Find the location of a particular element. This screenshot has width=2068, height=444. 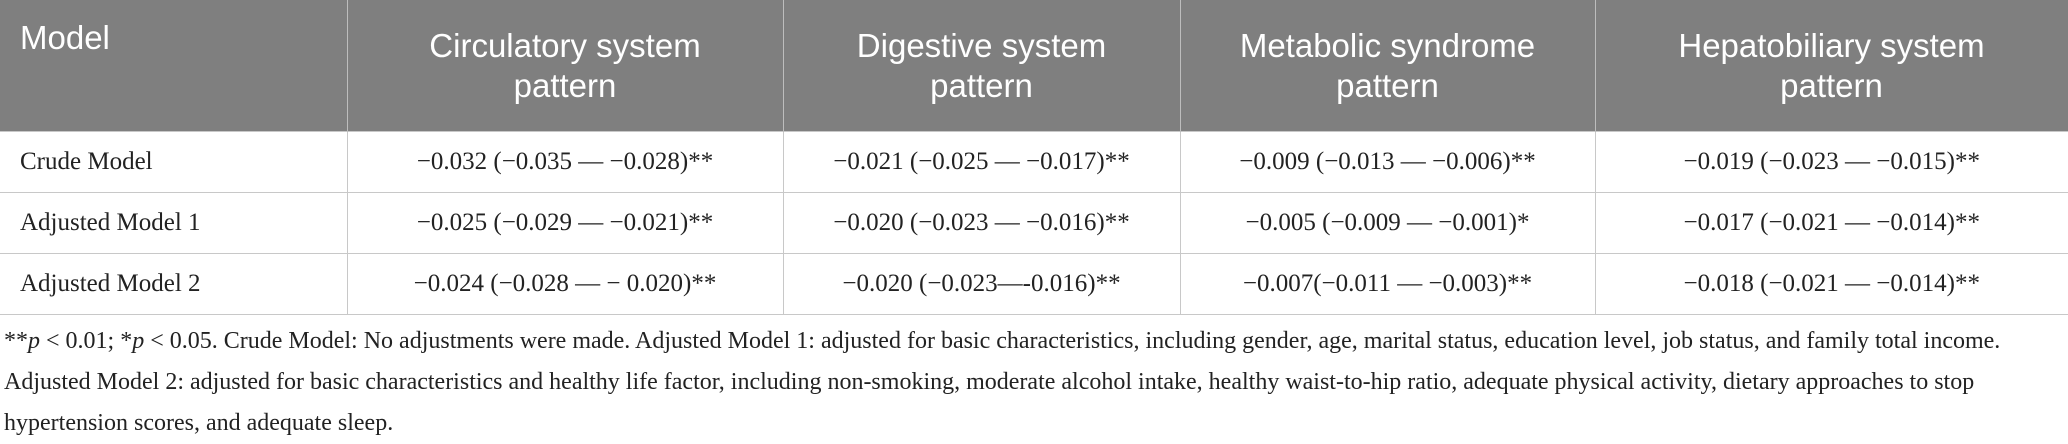

header-text: Circulatory system pattern is located at coordinates (565, 65).